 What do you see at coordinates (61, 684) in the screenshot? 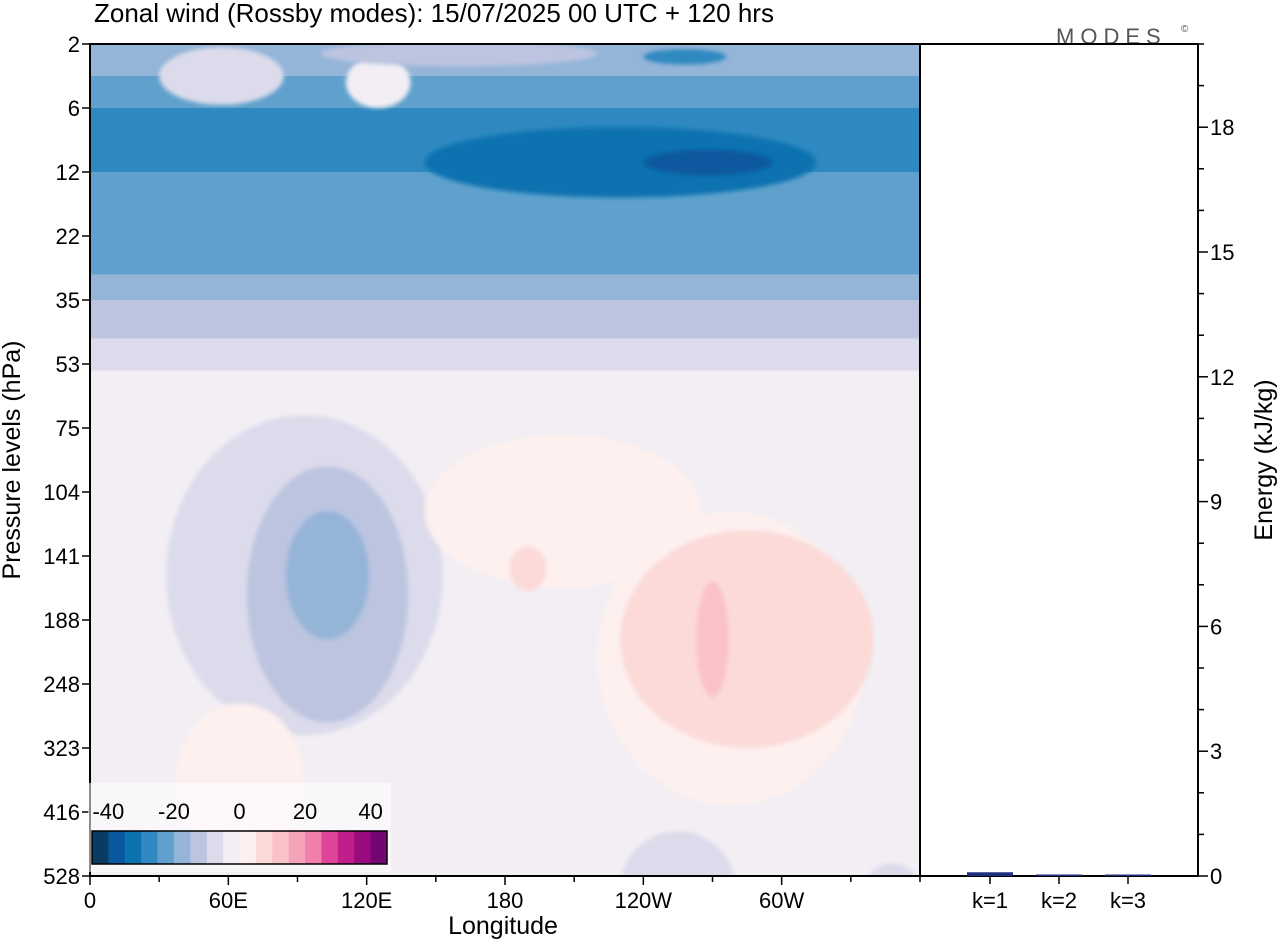
I see `y-tick-label: 248` at bounding box center [61, 684].